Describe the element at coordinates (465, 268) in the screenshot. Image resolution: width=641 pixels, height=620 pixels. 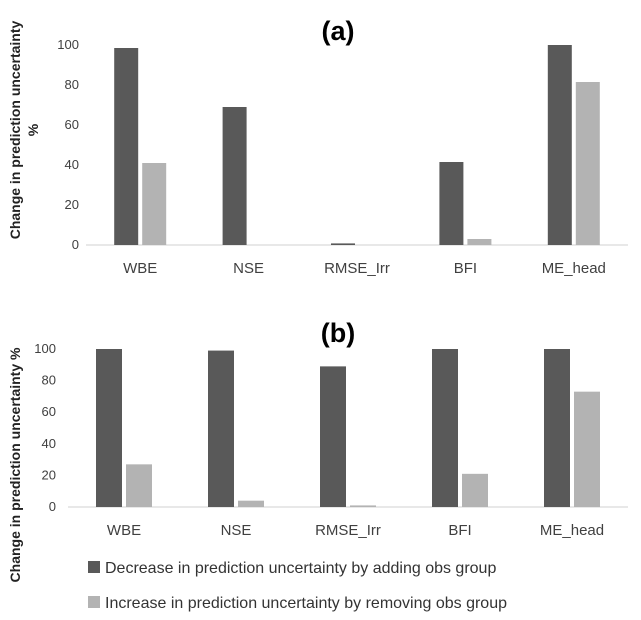
I see `panel-a-category-label: BFI` at that location.